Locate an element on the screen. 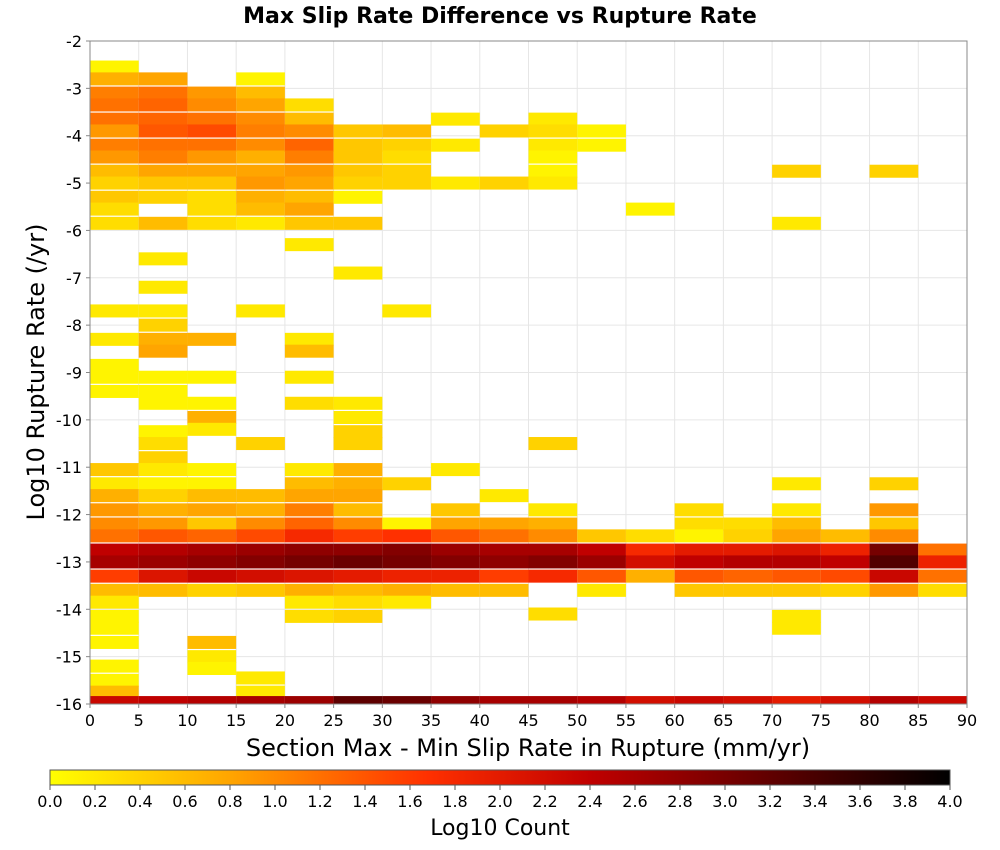 The width and height of the screenshot is (1000, 850). x-tick-label: 90 is located at coordinates (967, 720).